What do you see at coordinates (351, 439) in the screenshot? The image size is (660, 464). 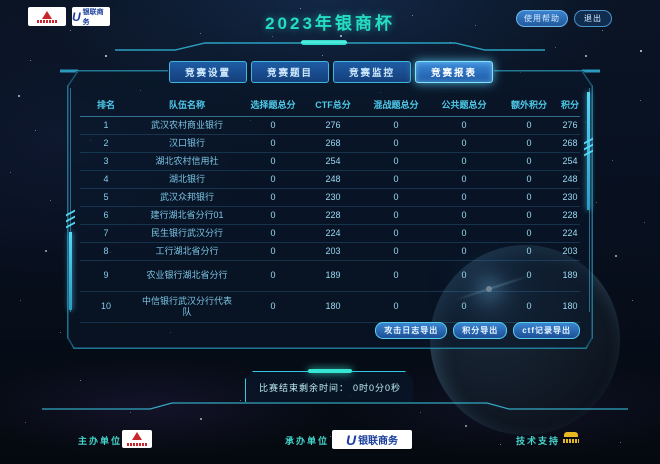 I see `organizer-u-icon: U` at bounding box center [351, 439].